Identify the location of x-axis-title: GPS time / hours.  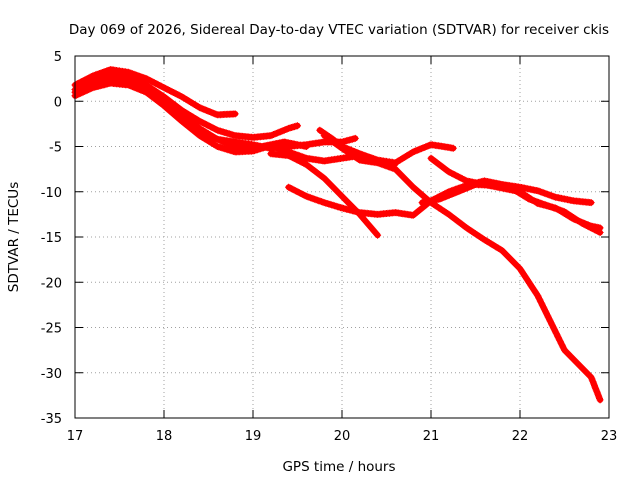
(338, 467).